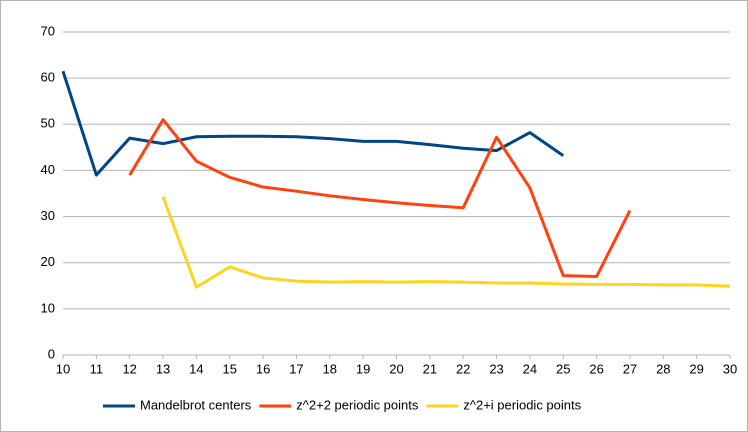  Describe the element at coordinates (396, 368) in the screenshot. I see `x-tick-label: 20` at that location.